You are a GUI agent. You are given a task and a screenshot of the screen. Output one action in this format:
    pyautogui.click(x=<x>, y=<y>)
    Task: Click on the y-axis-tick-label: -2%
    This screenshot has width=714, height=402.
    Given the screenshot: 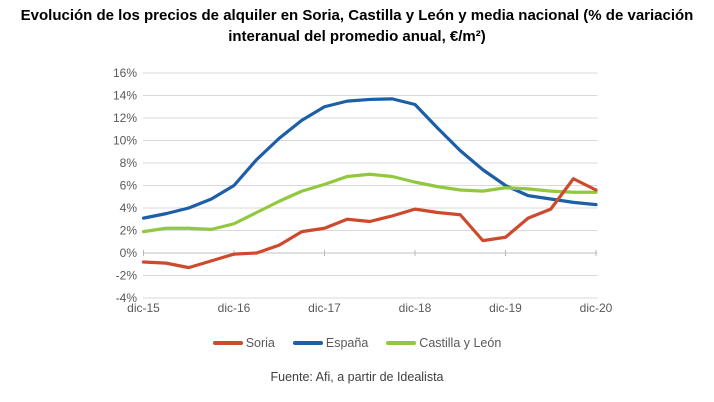 What is the action you would take?
    pyautogui.click(x=127, y=276)
    